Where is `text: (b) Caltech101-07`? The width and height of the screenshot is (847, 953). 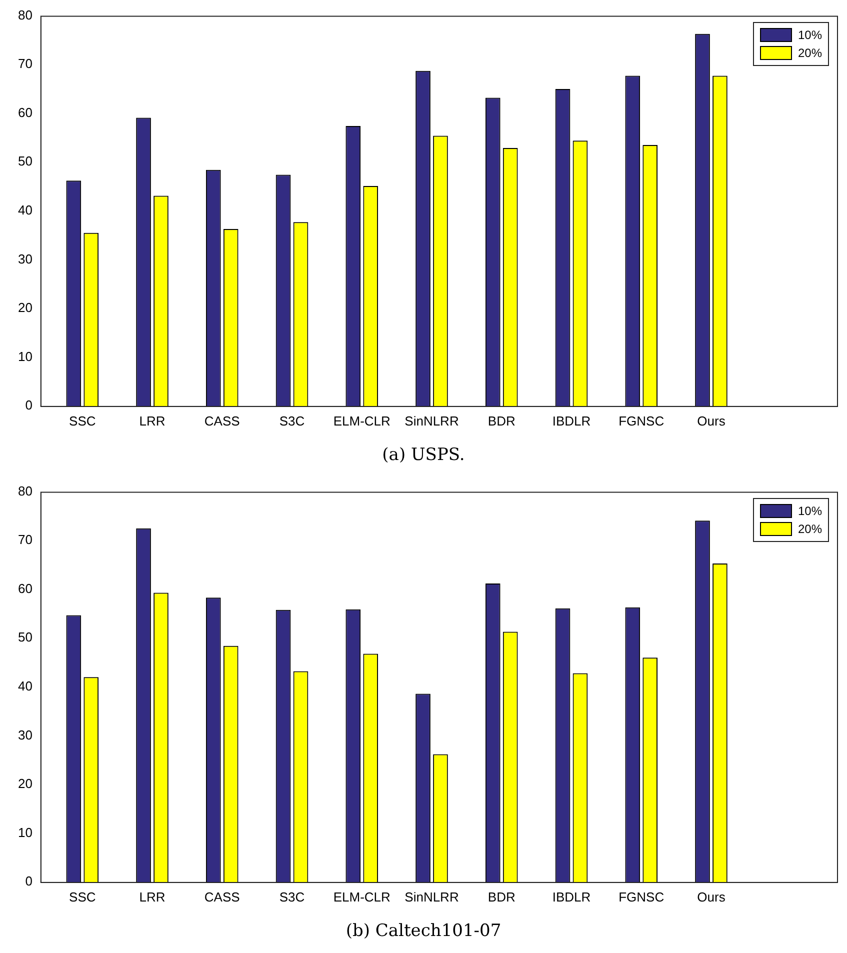 text: (b) Caltech101-07 is located at coordinates (424, 931).